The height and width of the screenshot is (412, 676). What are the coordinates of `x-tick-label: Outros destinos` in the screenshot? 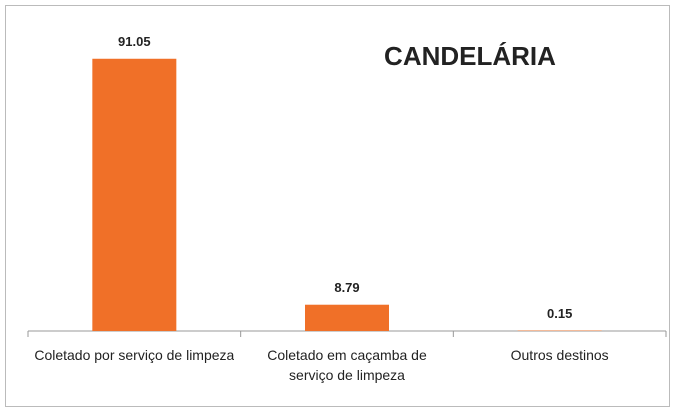 It's located at (559, 355).